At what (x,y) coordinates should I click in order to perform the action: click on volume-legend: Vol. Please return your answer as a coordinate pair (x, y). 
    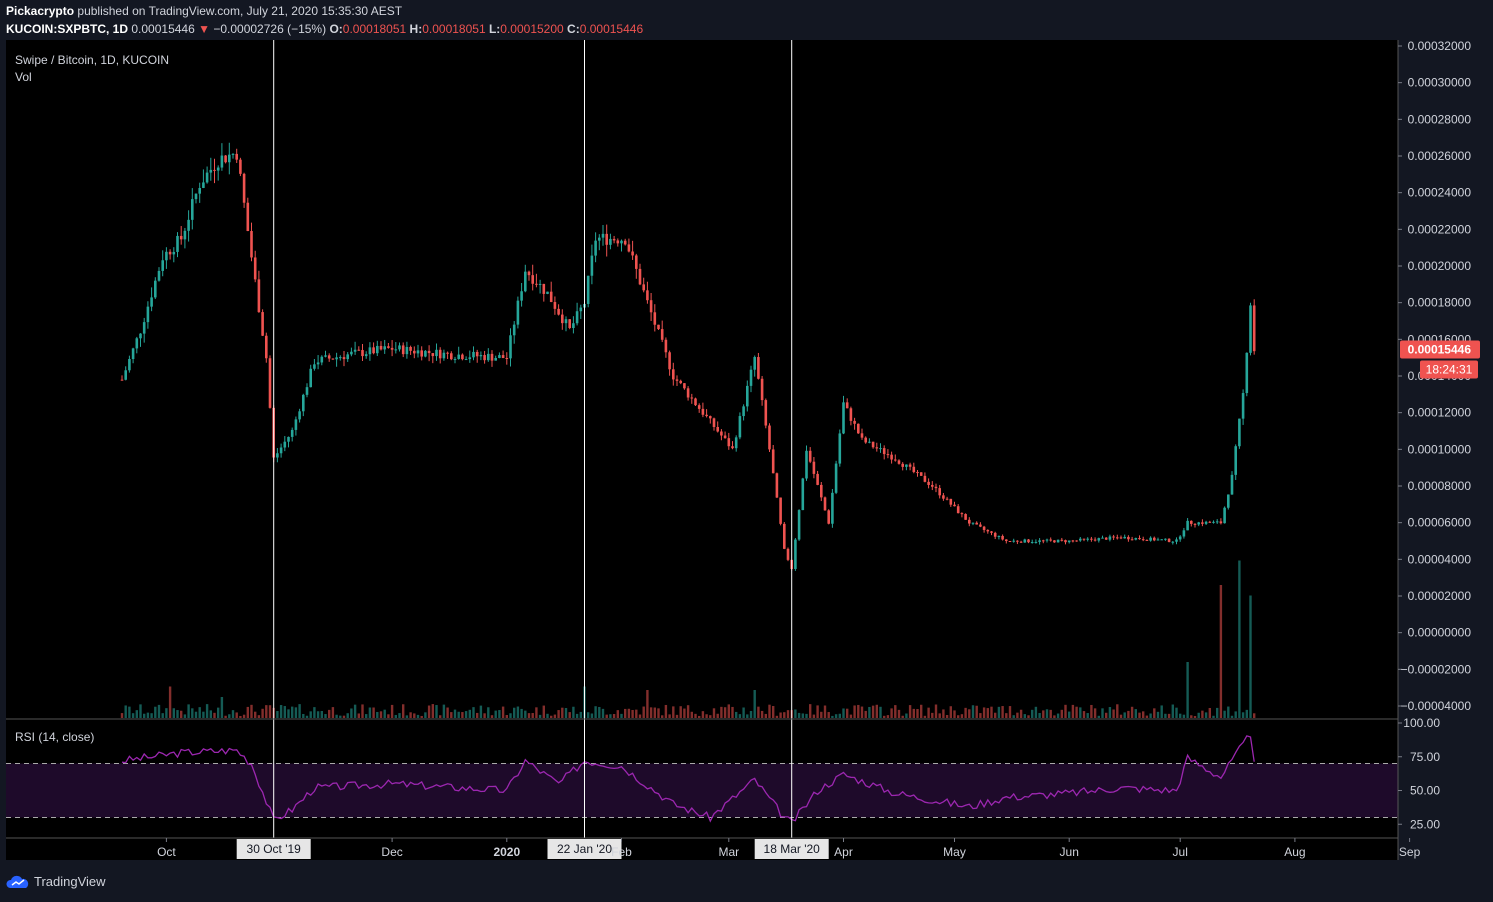
    Looking at the image, I should click on (23, 77).